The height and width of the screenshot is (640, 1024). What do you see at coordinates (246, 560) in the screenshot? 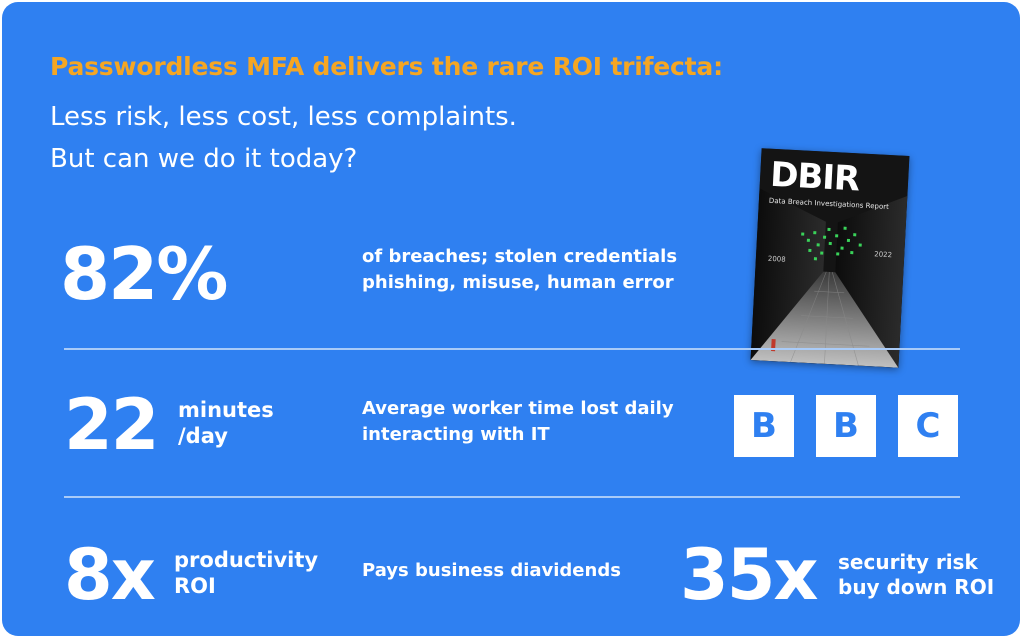
I see `stat-8x-unit-line-1: productivity` at bounding box center [246, 560].